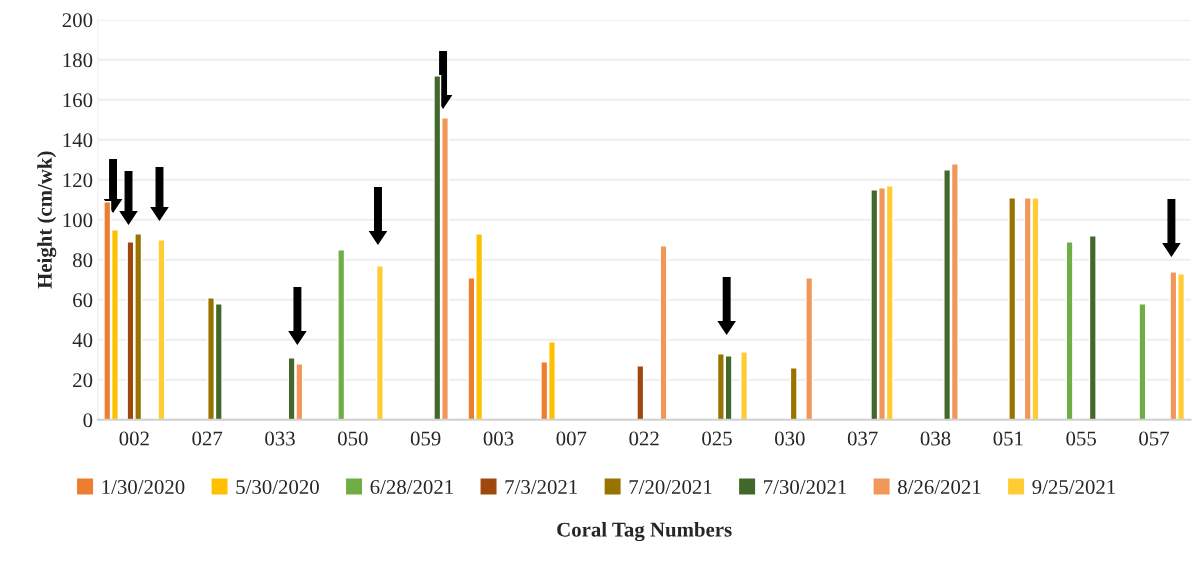 The image size is (1194, 565). Describe the element at coordinates (644, 532) in the screenshot. I see `x-axis-title: Coral Tag Numbers` at that location.